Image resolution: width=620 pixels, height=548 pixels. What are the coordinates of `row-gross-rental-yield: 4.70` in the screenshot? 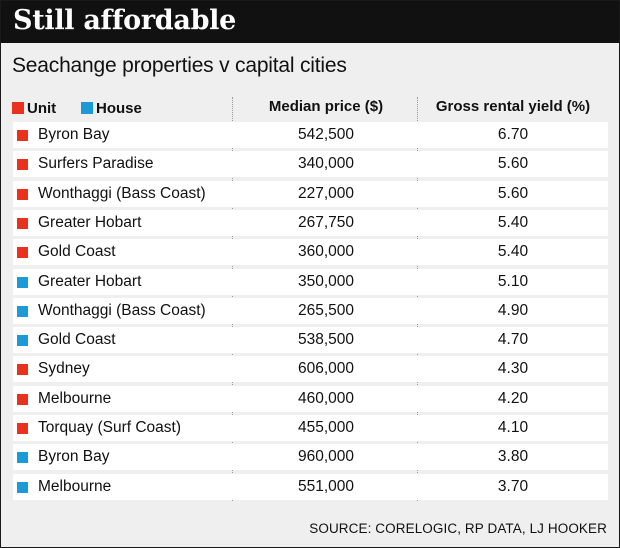 It's located at (513, 339).